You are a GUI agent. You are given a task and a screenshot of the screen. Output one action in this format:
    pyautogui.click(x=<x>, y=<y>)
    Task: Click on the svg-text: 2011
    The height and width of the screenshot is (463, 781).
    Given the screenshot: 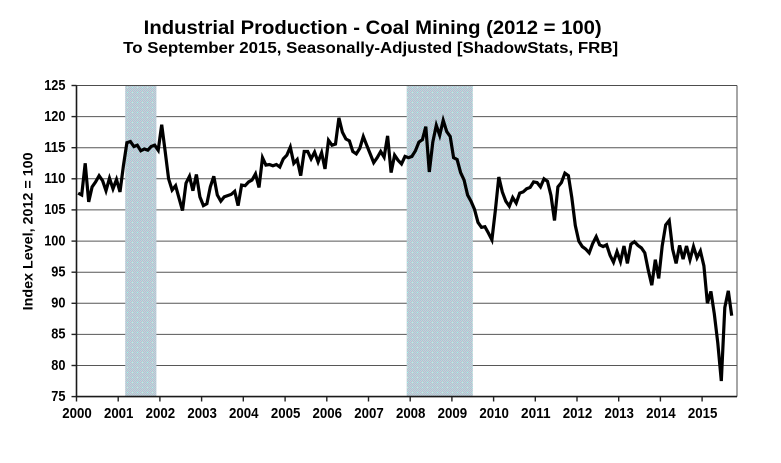 What is the action you would take?
    pyautogui.click(x=536, y=413)
    